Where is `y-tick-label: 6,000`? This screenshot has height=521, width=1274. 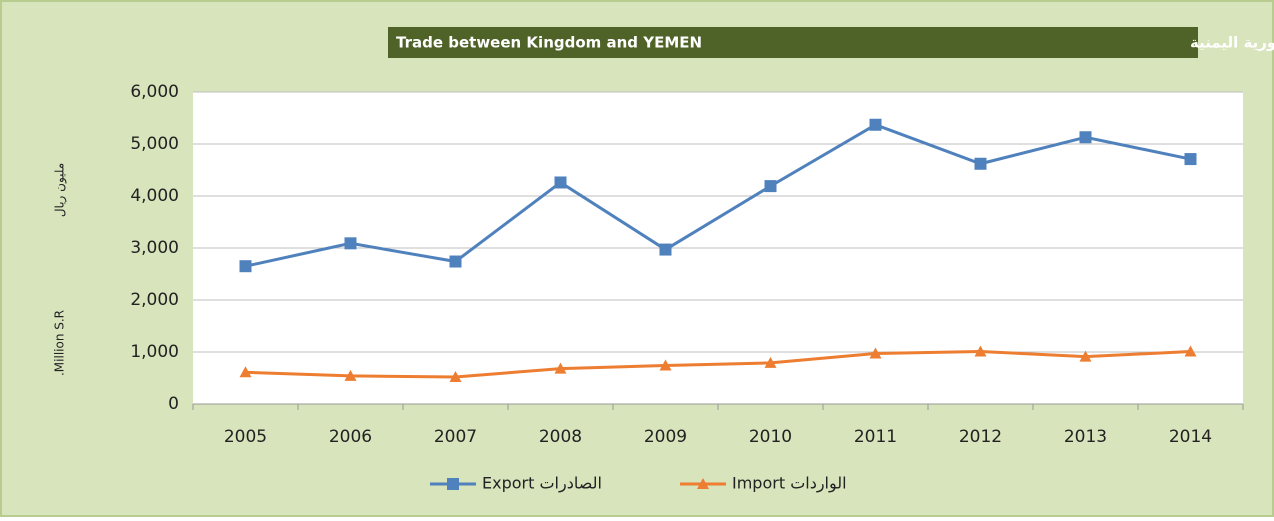 y-tick-label: 6,000 is located at coordinates (154, 92).